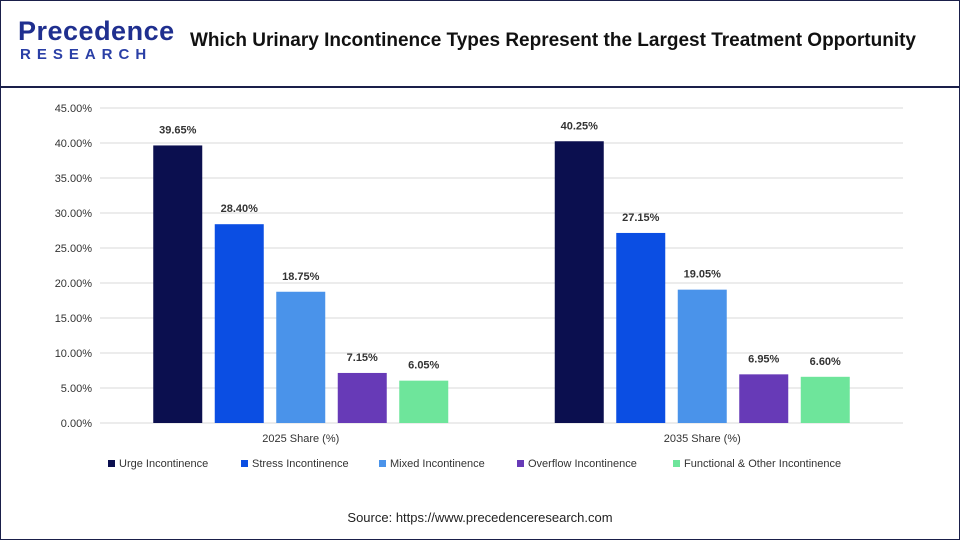 This screenshot has height=540, width=960. What do you see at coordinates (582, 464) in the screenshot?
I see `legend-label: Overflow Incontinence` at bounding box center [582, 464].